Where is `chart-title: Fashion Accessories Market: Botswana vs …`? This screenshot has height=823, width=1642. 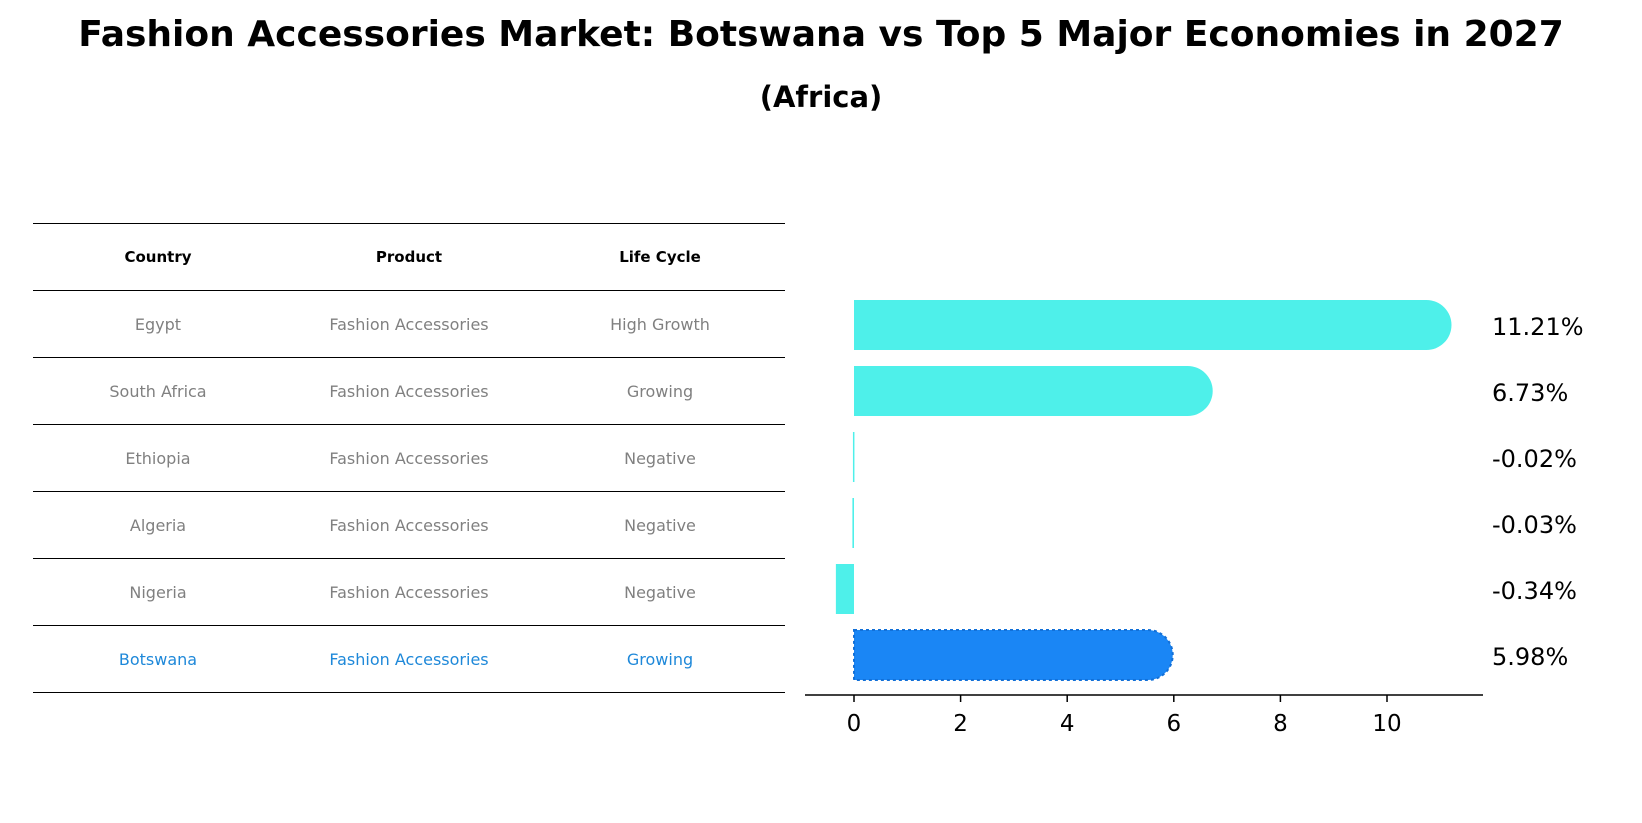
chart-title: Fashion Accessories Market: Botswana vs … is located at coordinates (821, 34).